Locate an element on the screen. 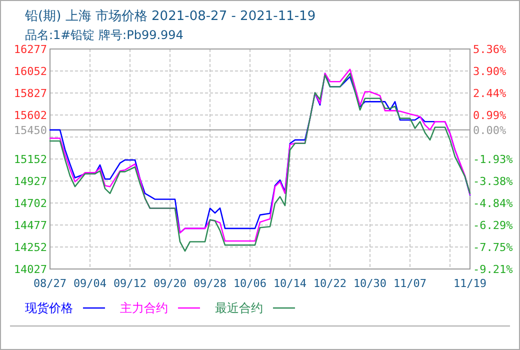 This screenshot has height=350, width=520. y2-tick-label: -4.84% is located at coordinates (493, 203).